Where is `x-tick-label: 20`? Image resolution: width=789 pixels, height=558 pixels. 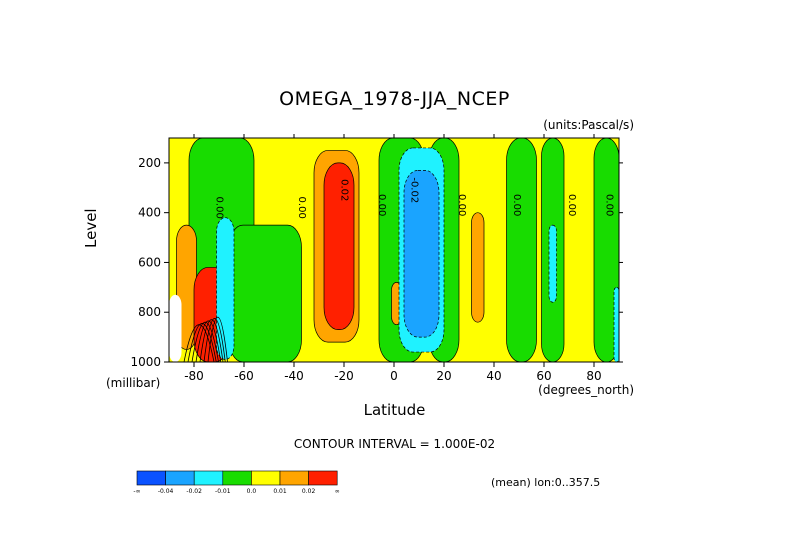 x-tick-label: 20 is located at coordinates (443, 376).